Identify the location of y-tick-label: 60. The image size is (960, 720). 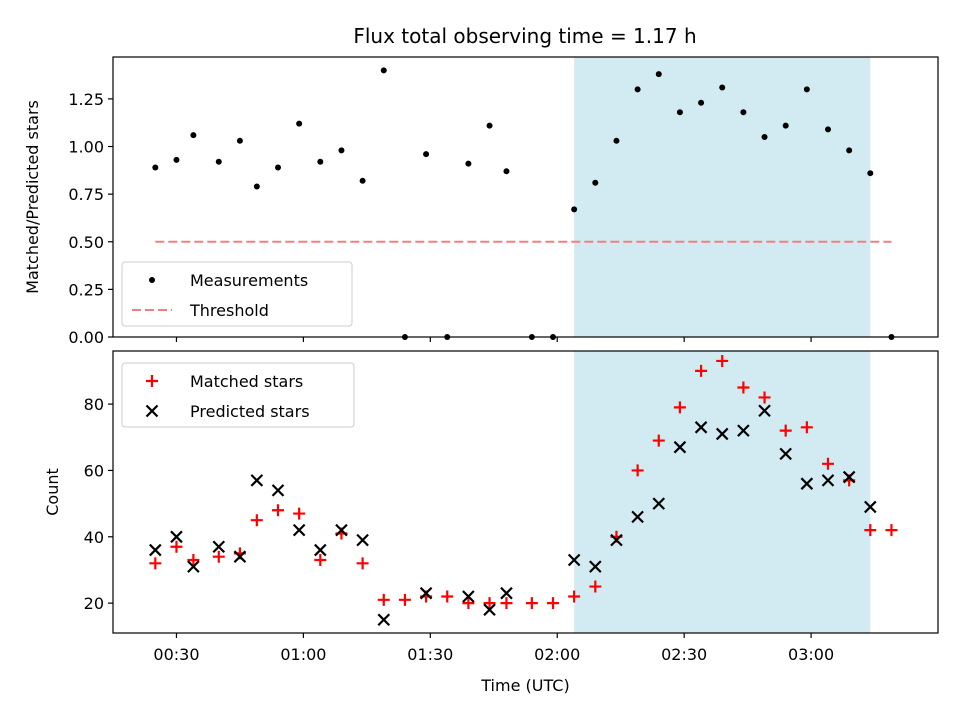
(94, 470).